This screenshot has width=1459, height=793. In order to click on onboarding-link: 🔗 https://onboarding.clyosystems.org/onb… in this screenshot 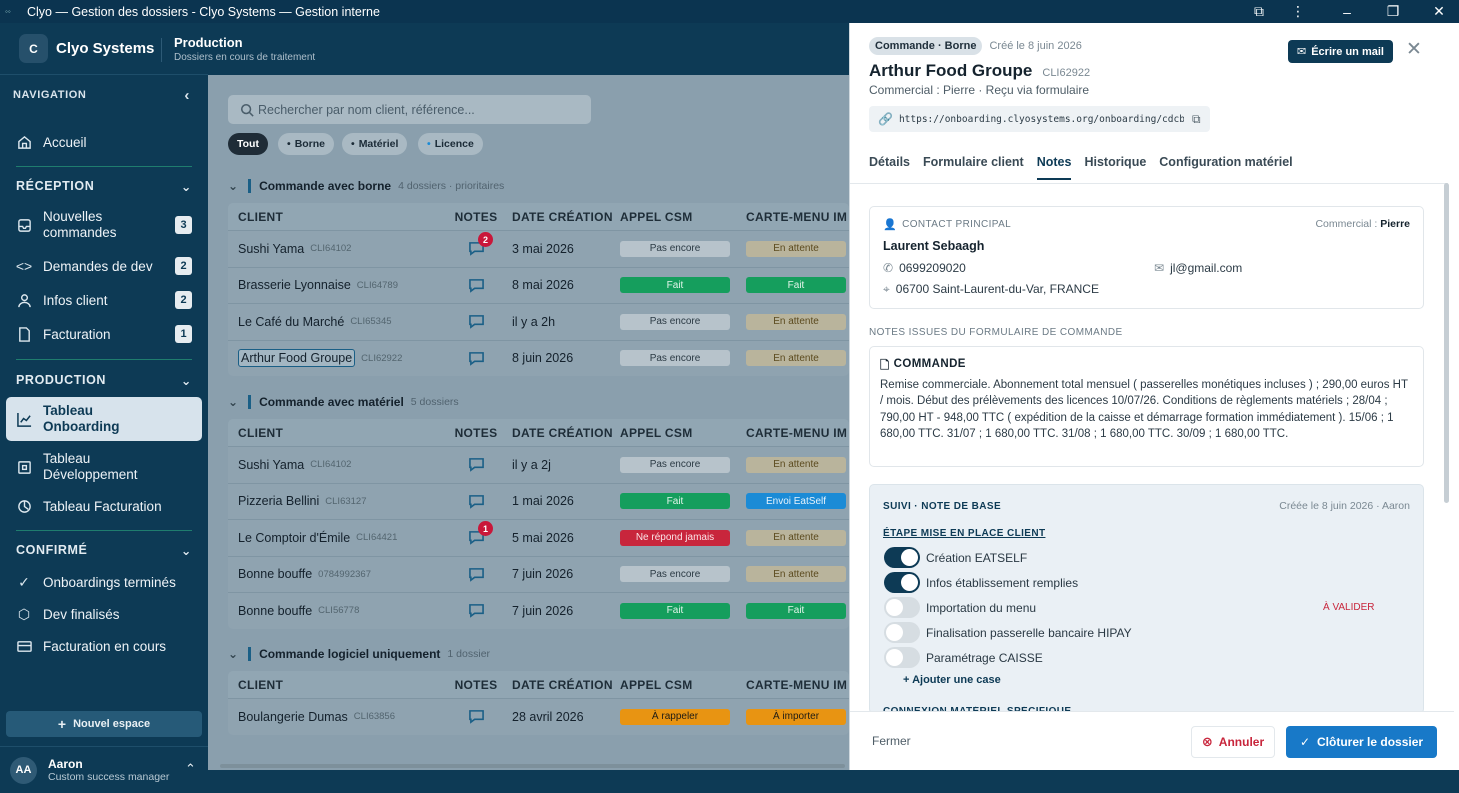, I will do `click(1039, 119)`.